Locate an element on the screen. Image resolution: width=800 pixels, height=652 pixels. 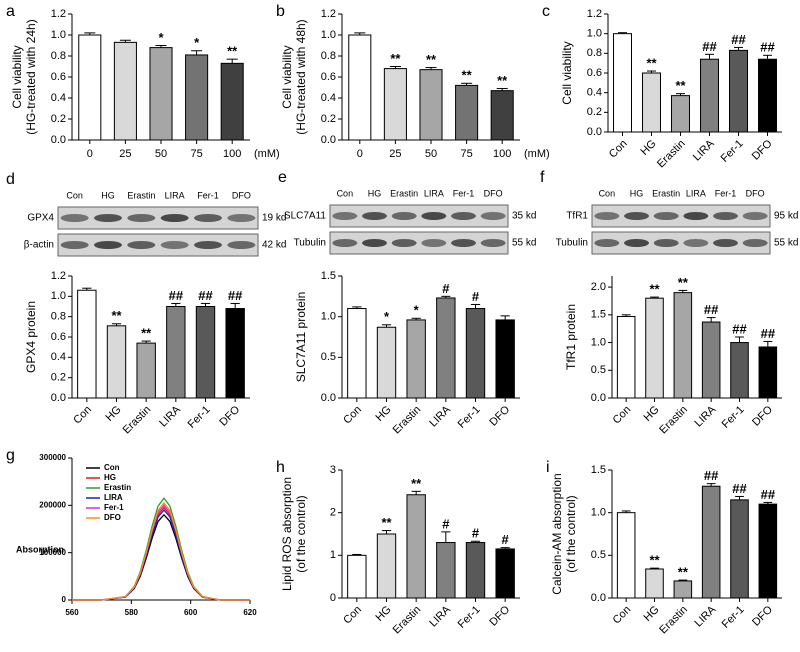
blot-label: TfR1 is located at coordinates (577, 216).